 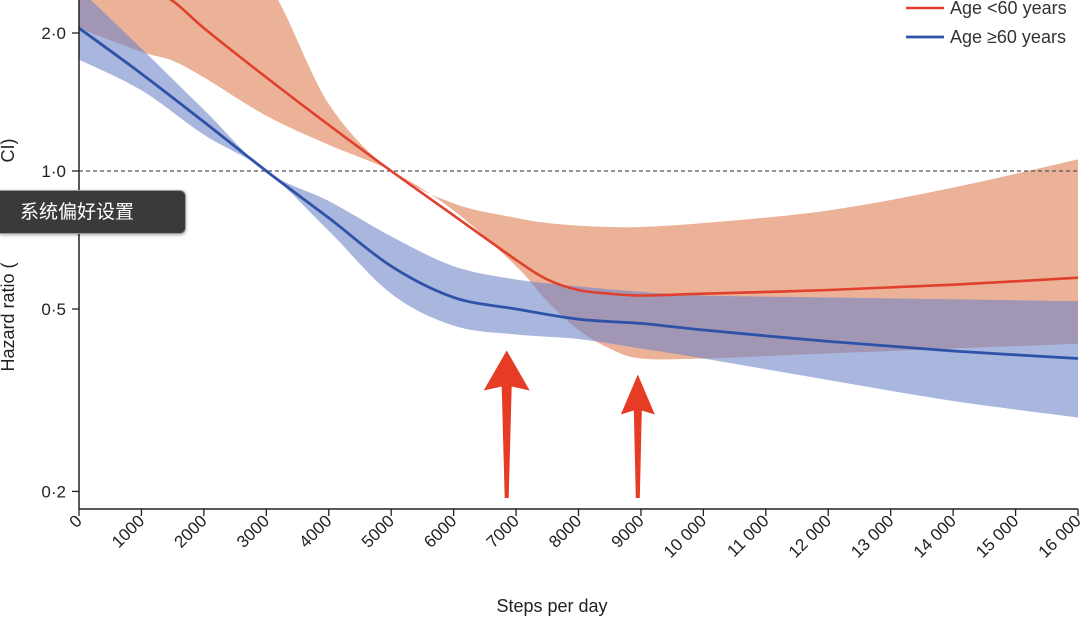 What do you see at coordinates (810, 536) in the screenshot?
I see `x-tick-label: 12 000` at bounding box center [810, 536].